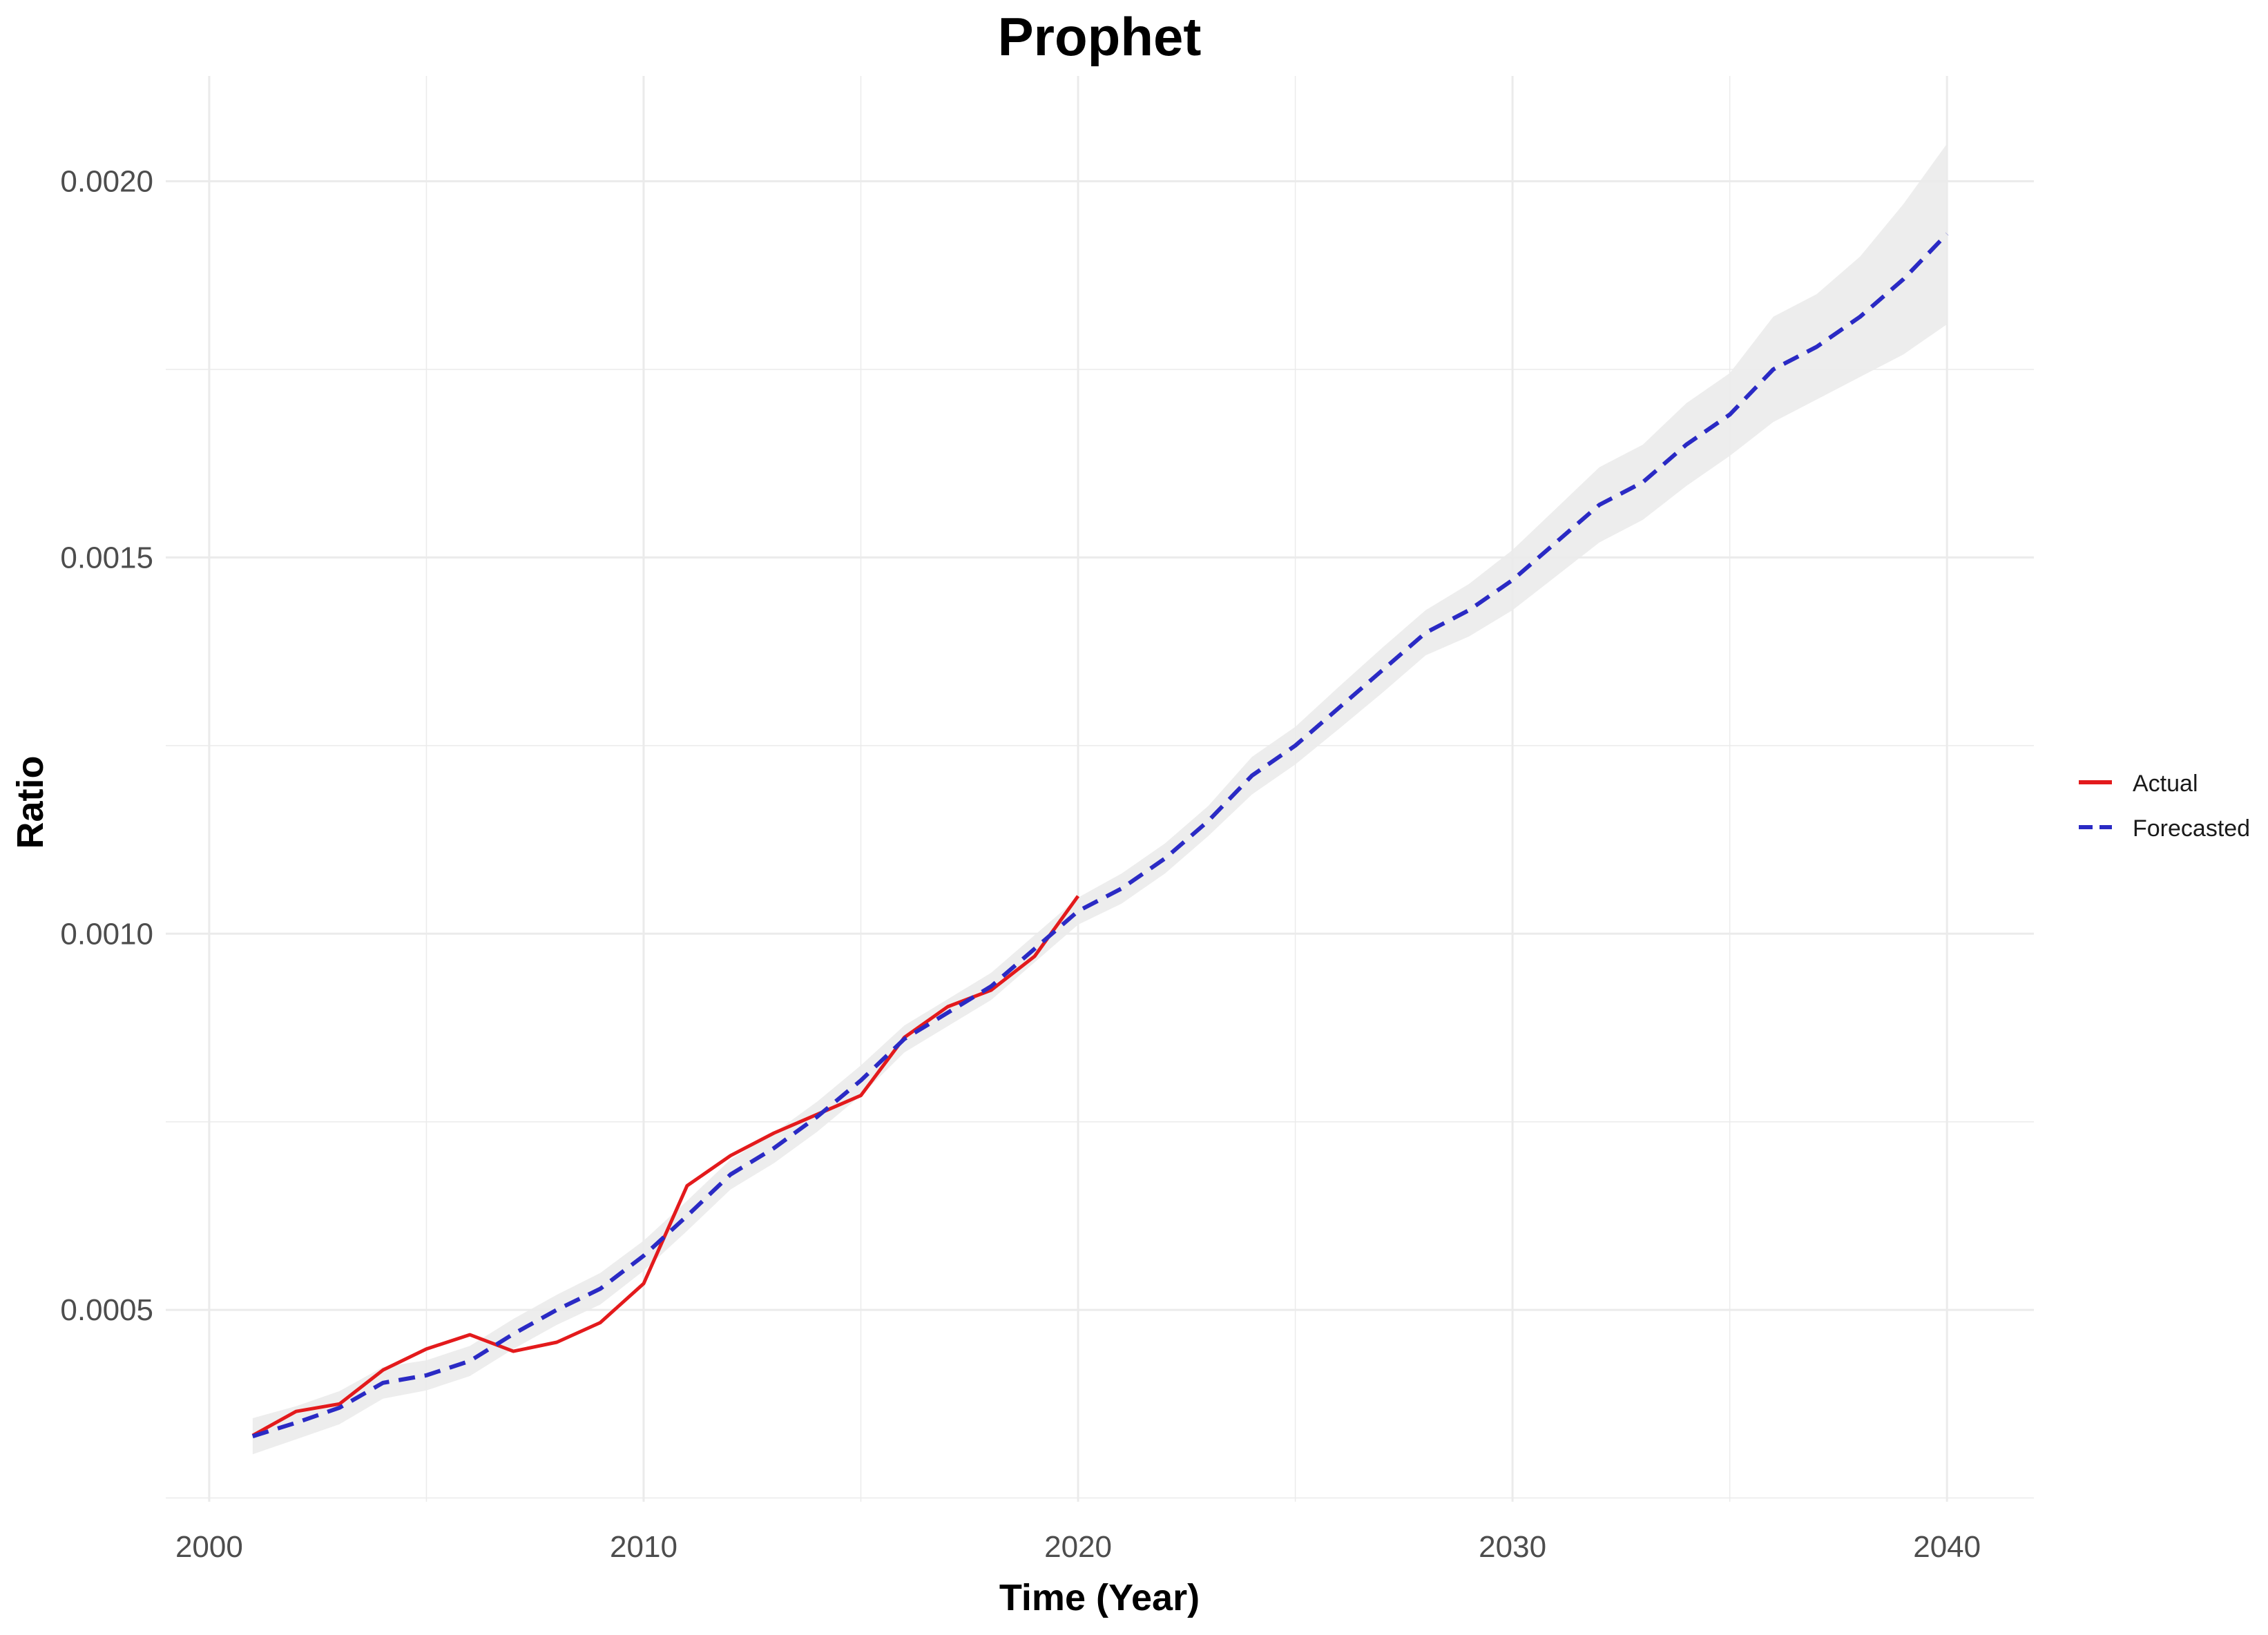 Image resolution: width=2268 pixels, height=1635 pixels. Describe the element at coordinates (643, 1547) in the screenshot. I see `x-tick-label: 2010` at that location.